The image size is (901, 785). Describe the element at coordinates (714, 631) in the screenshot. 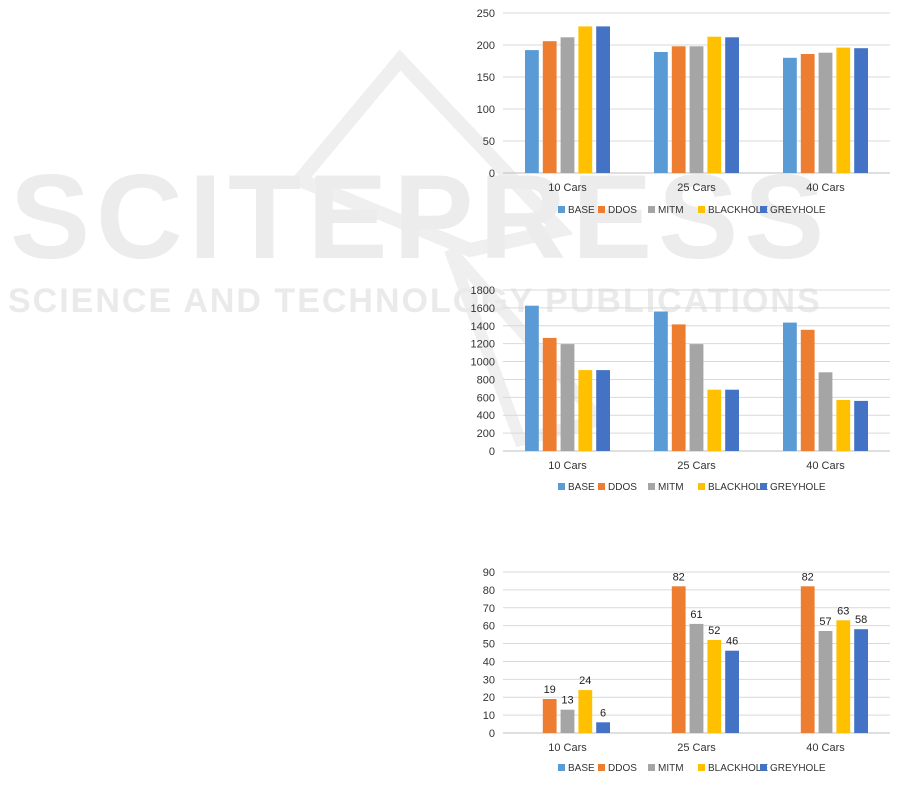

I see `data-label: 52` at that location.